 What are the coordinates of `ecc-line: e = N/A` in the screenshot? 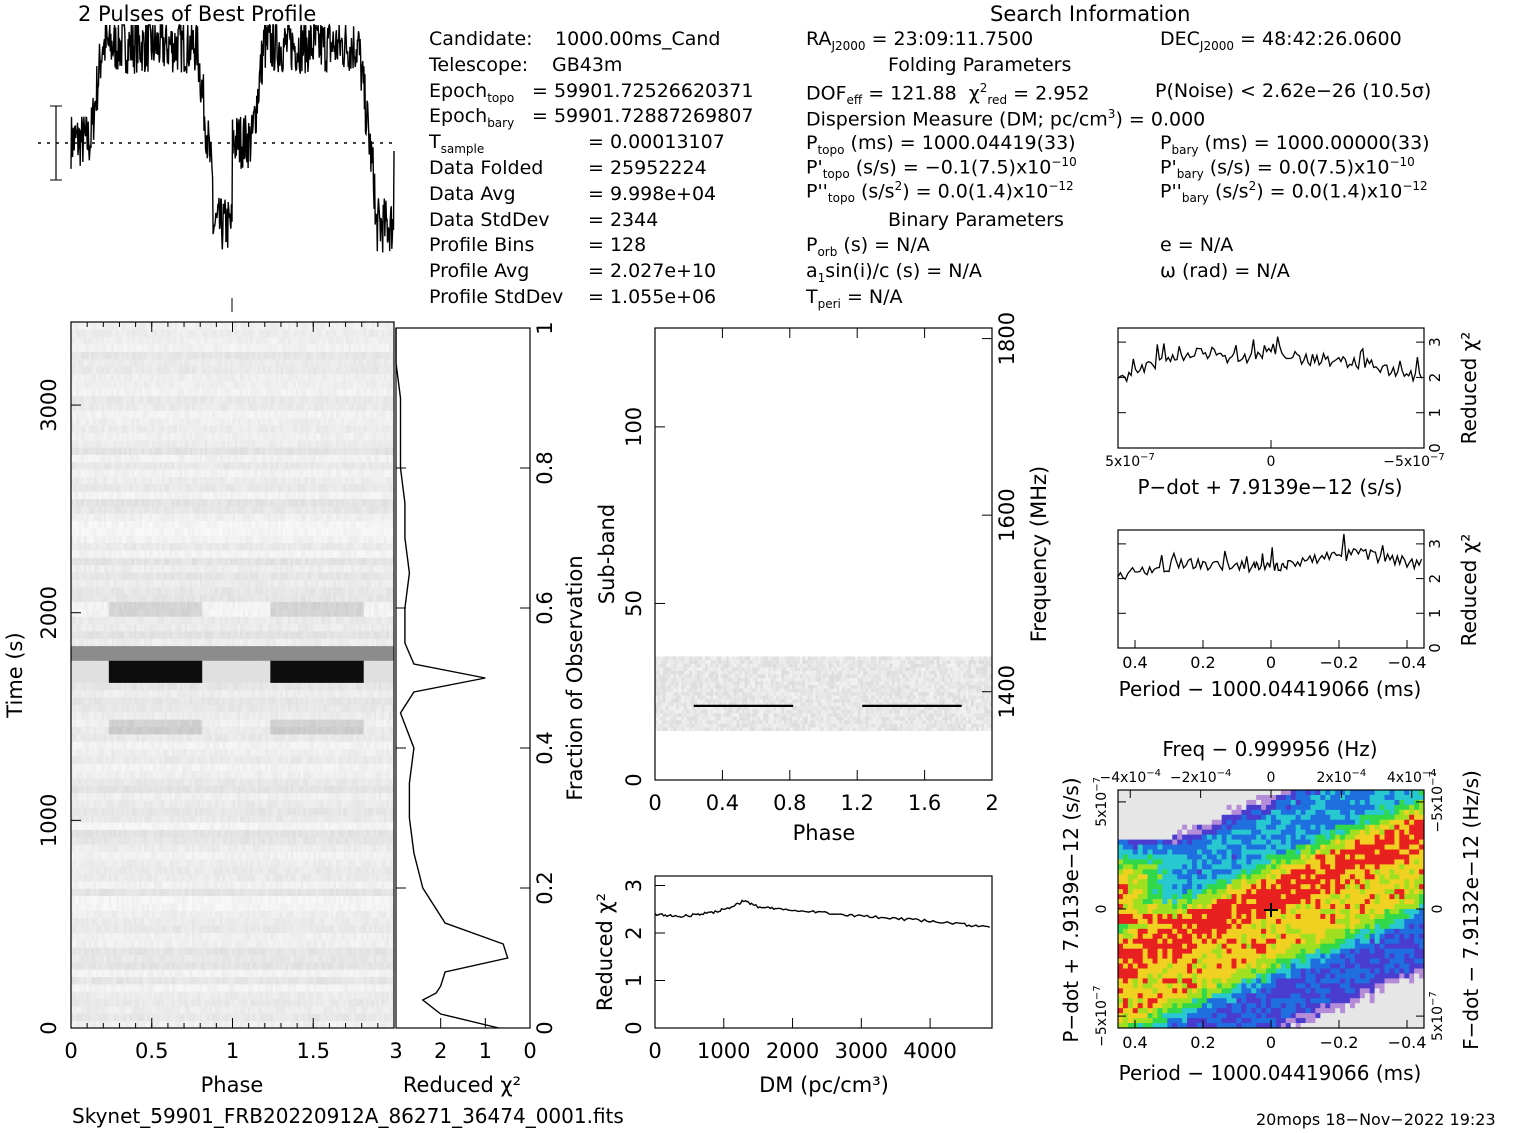 It's located at (1197, 245).